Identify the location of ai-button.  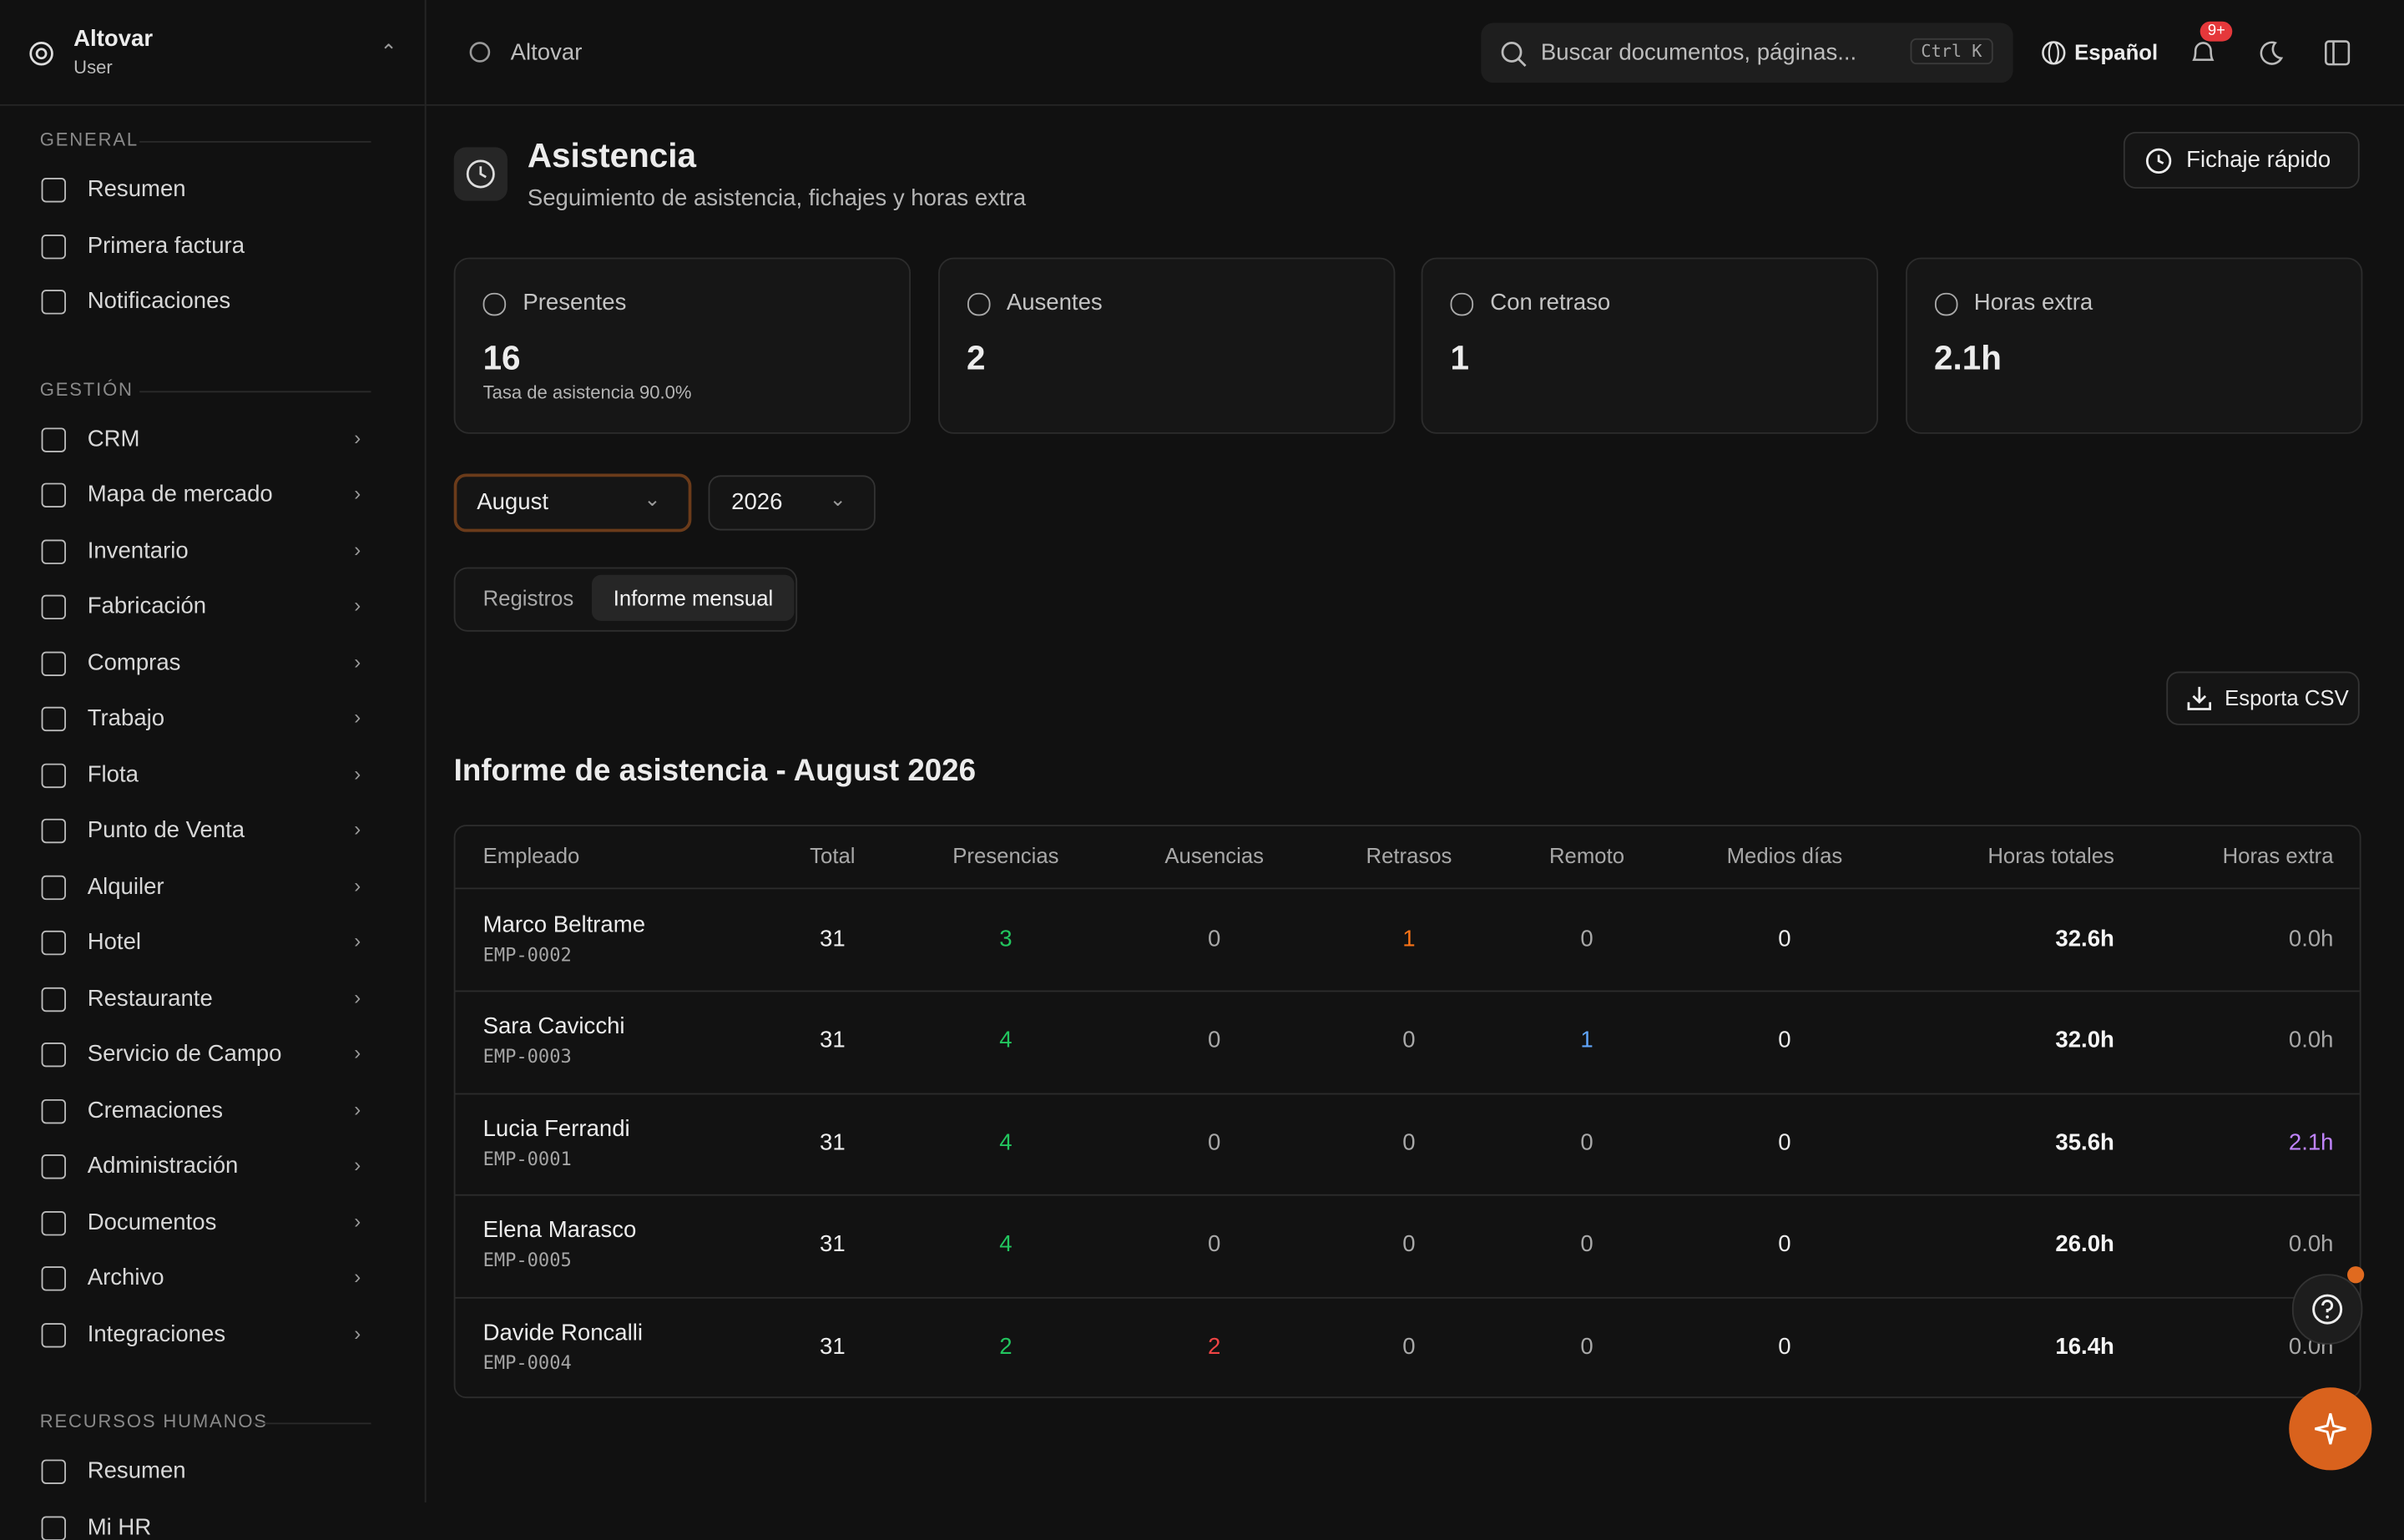
(2331, 1429).